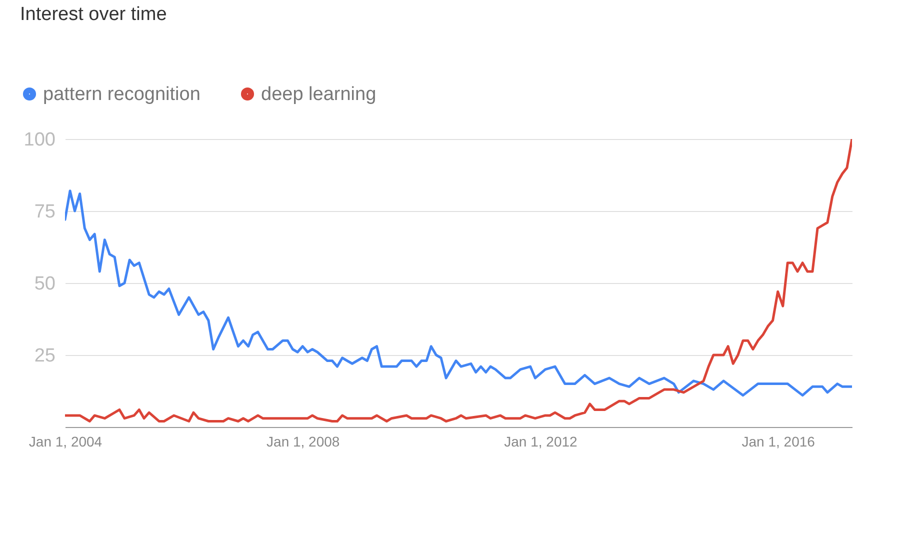 Image resolution: width=900 pixels, height=538 pixels. I want to click on y-tick-label: 25, so click(45, 356).